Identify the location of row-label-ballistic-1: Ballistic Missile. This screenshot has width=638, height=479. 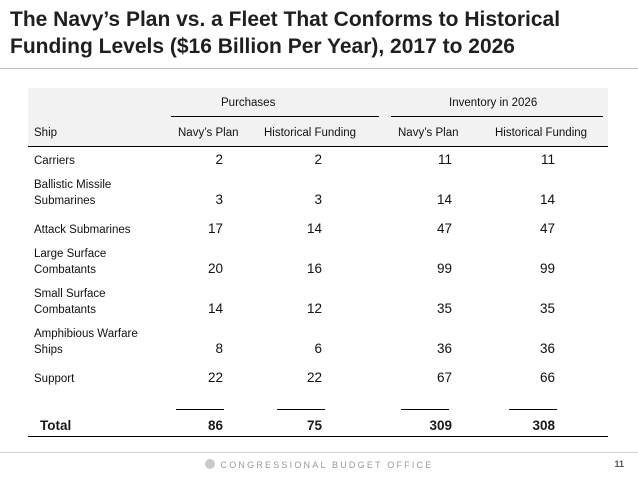
(73, 185).